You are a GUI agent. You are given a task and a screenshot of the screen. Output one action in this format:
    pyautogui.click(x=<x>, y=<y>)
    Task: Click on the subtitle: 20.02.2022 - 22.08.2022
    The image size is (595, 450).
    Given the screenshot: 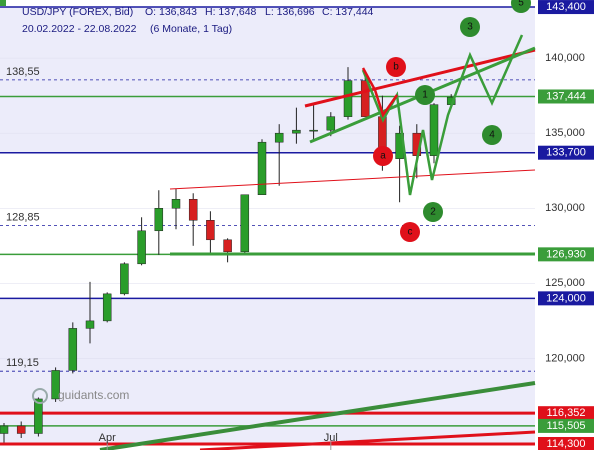 What is the action you would take?
    pyautogui.click(x=79, y=29)
    